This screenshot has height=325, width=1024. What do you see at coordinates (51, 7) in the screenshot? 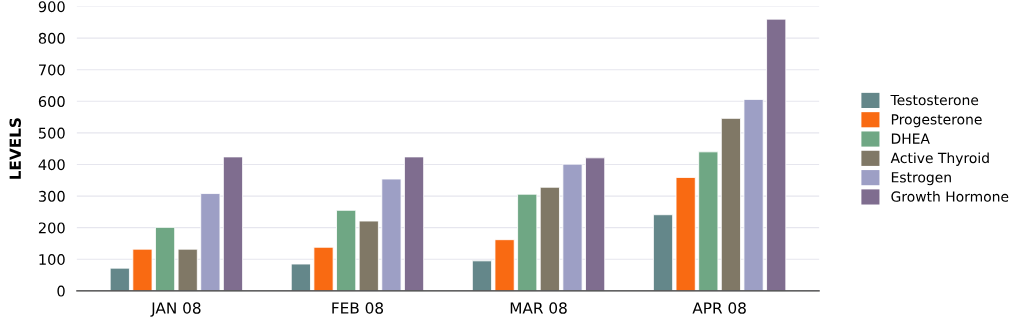
I see `y-tick-label: 900` at bounding box center [51, 7].